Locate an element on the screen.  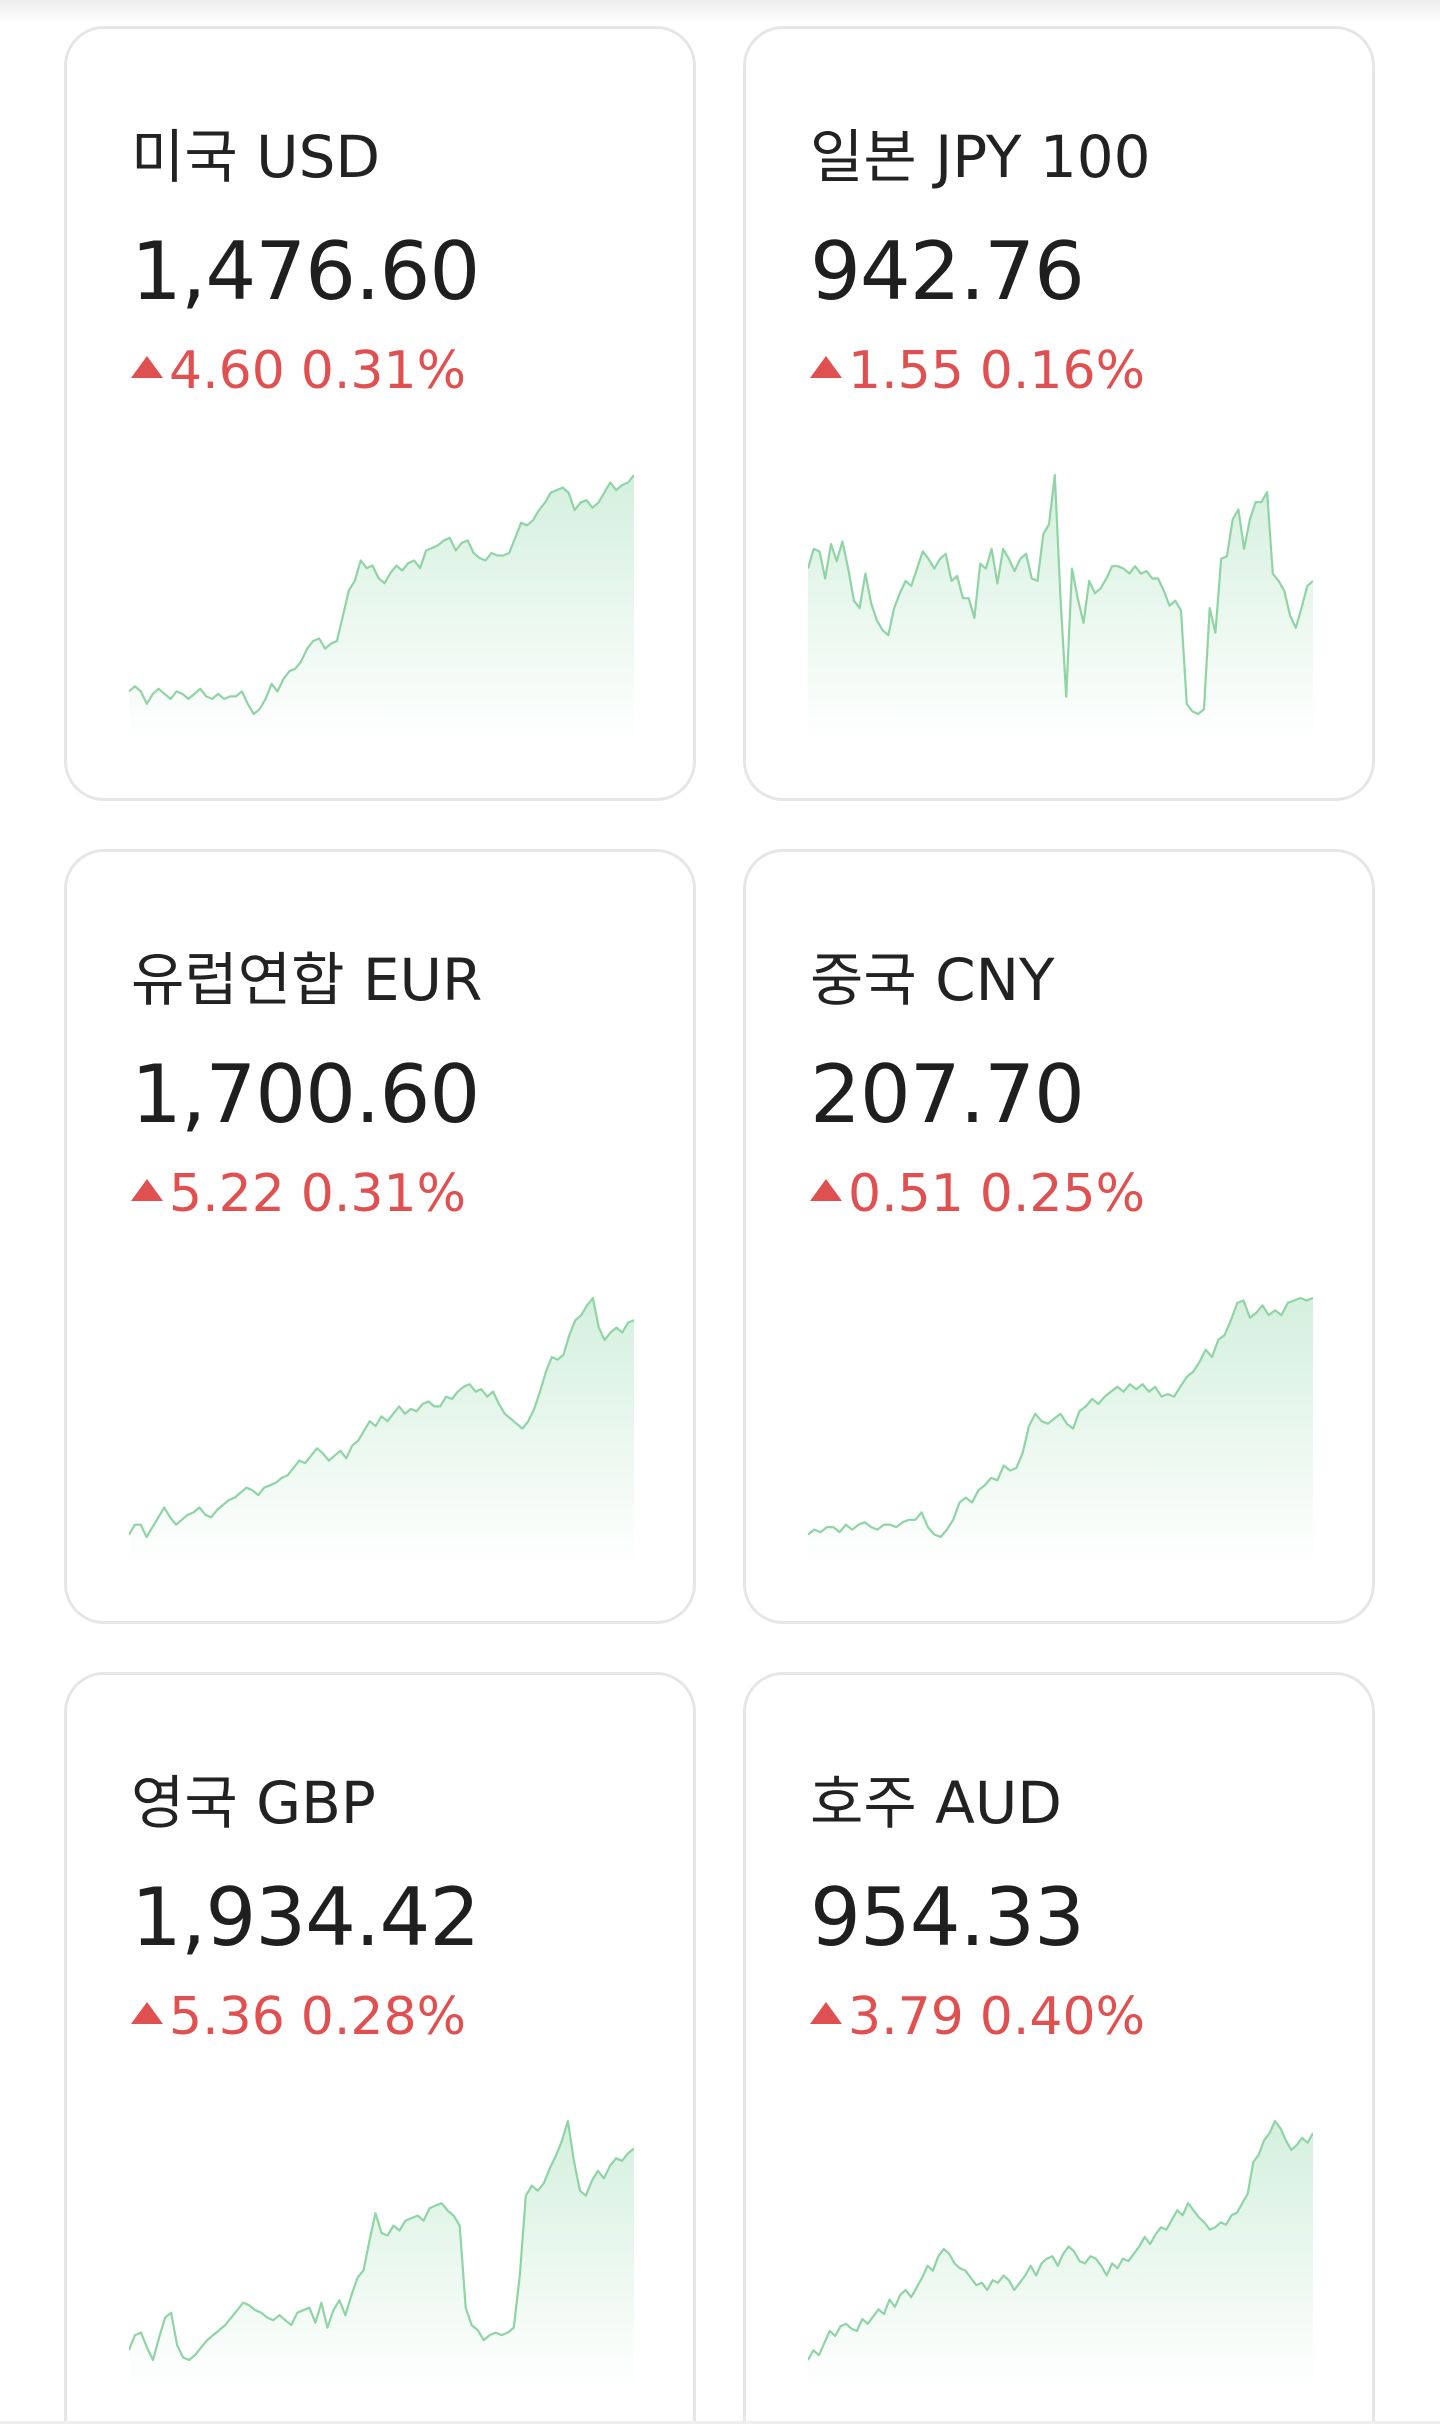
change-percent: 0.40% is located at coordinates (1062, 2017).